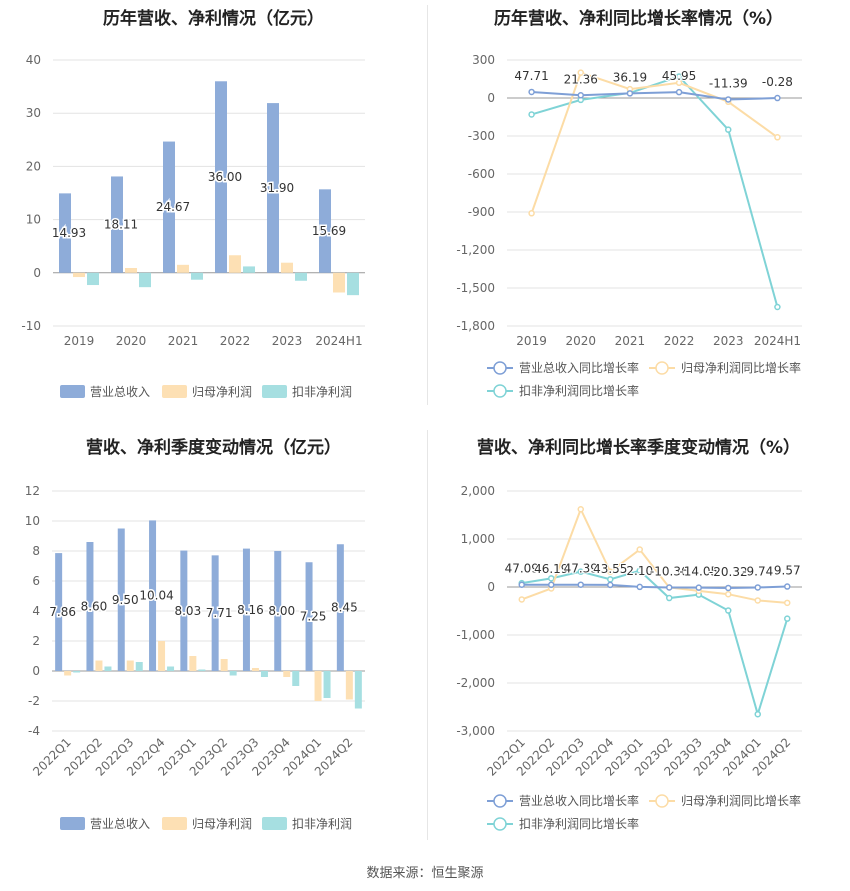 The height and width of the screenshot is (891, 850). I want to click on data-label: 21.36, so click(581, 79).